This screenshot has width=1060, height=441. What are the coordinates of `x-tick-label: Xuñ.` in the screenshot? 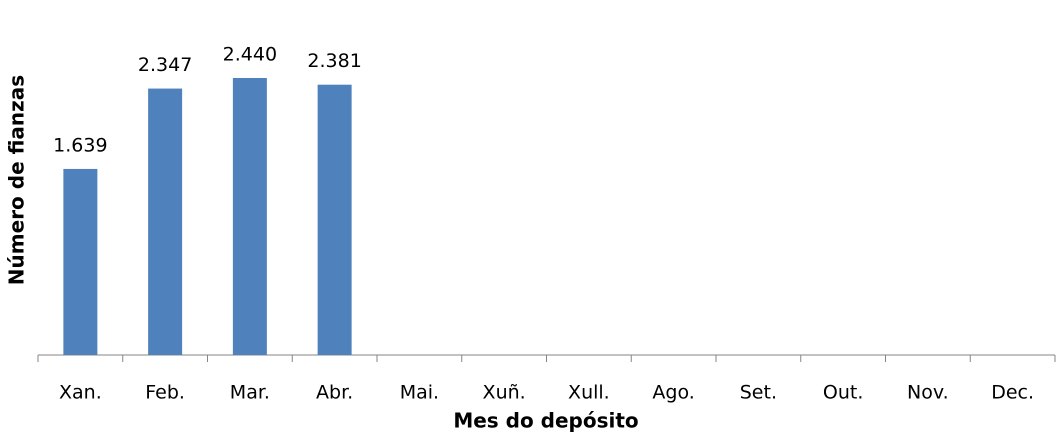 It's located at (504, 393).